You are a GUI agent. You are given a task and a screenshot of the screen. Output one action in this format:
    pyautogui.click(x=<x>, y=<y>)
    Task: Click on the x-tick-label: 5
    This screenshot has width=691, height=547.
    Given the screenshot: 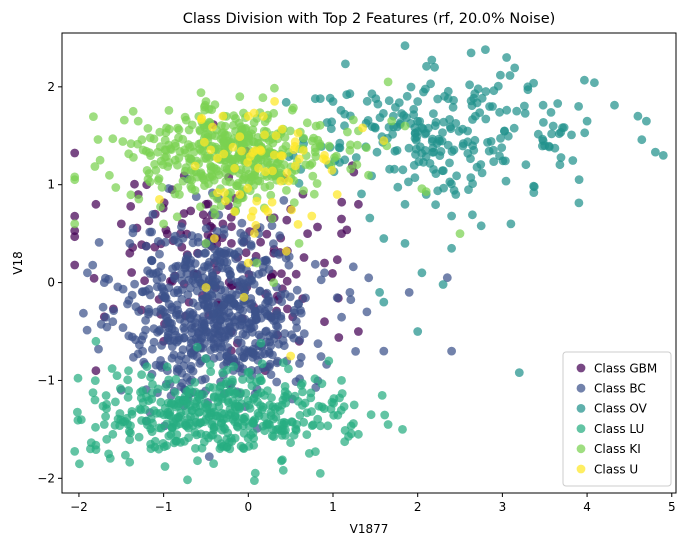 What is the action you would take?
    pyautogui.click(x=672, y=507)
    